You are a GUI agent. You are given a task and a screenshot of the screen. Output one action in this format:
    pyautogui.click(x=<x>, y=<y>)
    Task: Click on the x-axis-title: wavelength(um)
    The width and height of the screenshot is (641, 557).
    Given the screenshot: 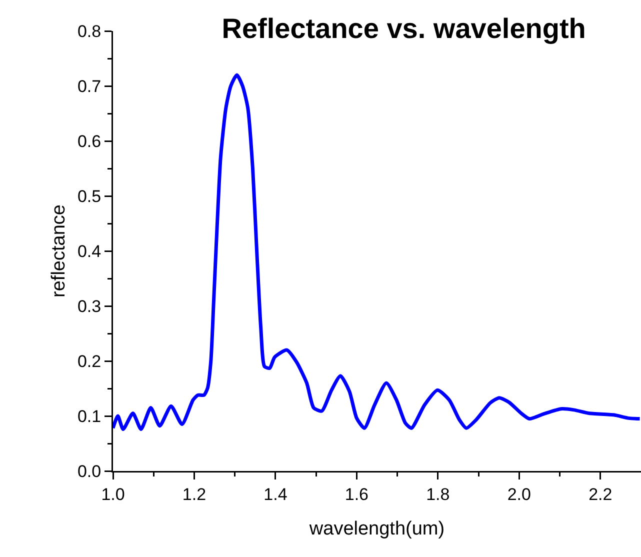 What is the action you would take?
    pyautogui.click(x=376, y=529)
    